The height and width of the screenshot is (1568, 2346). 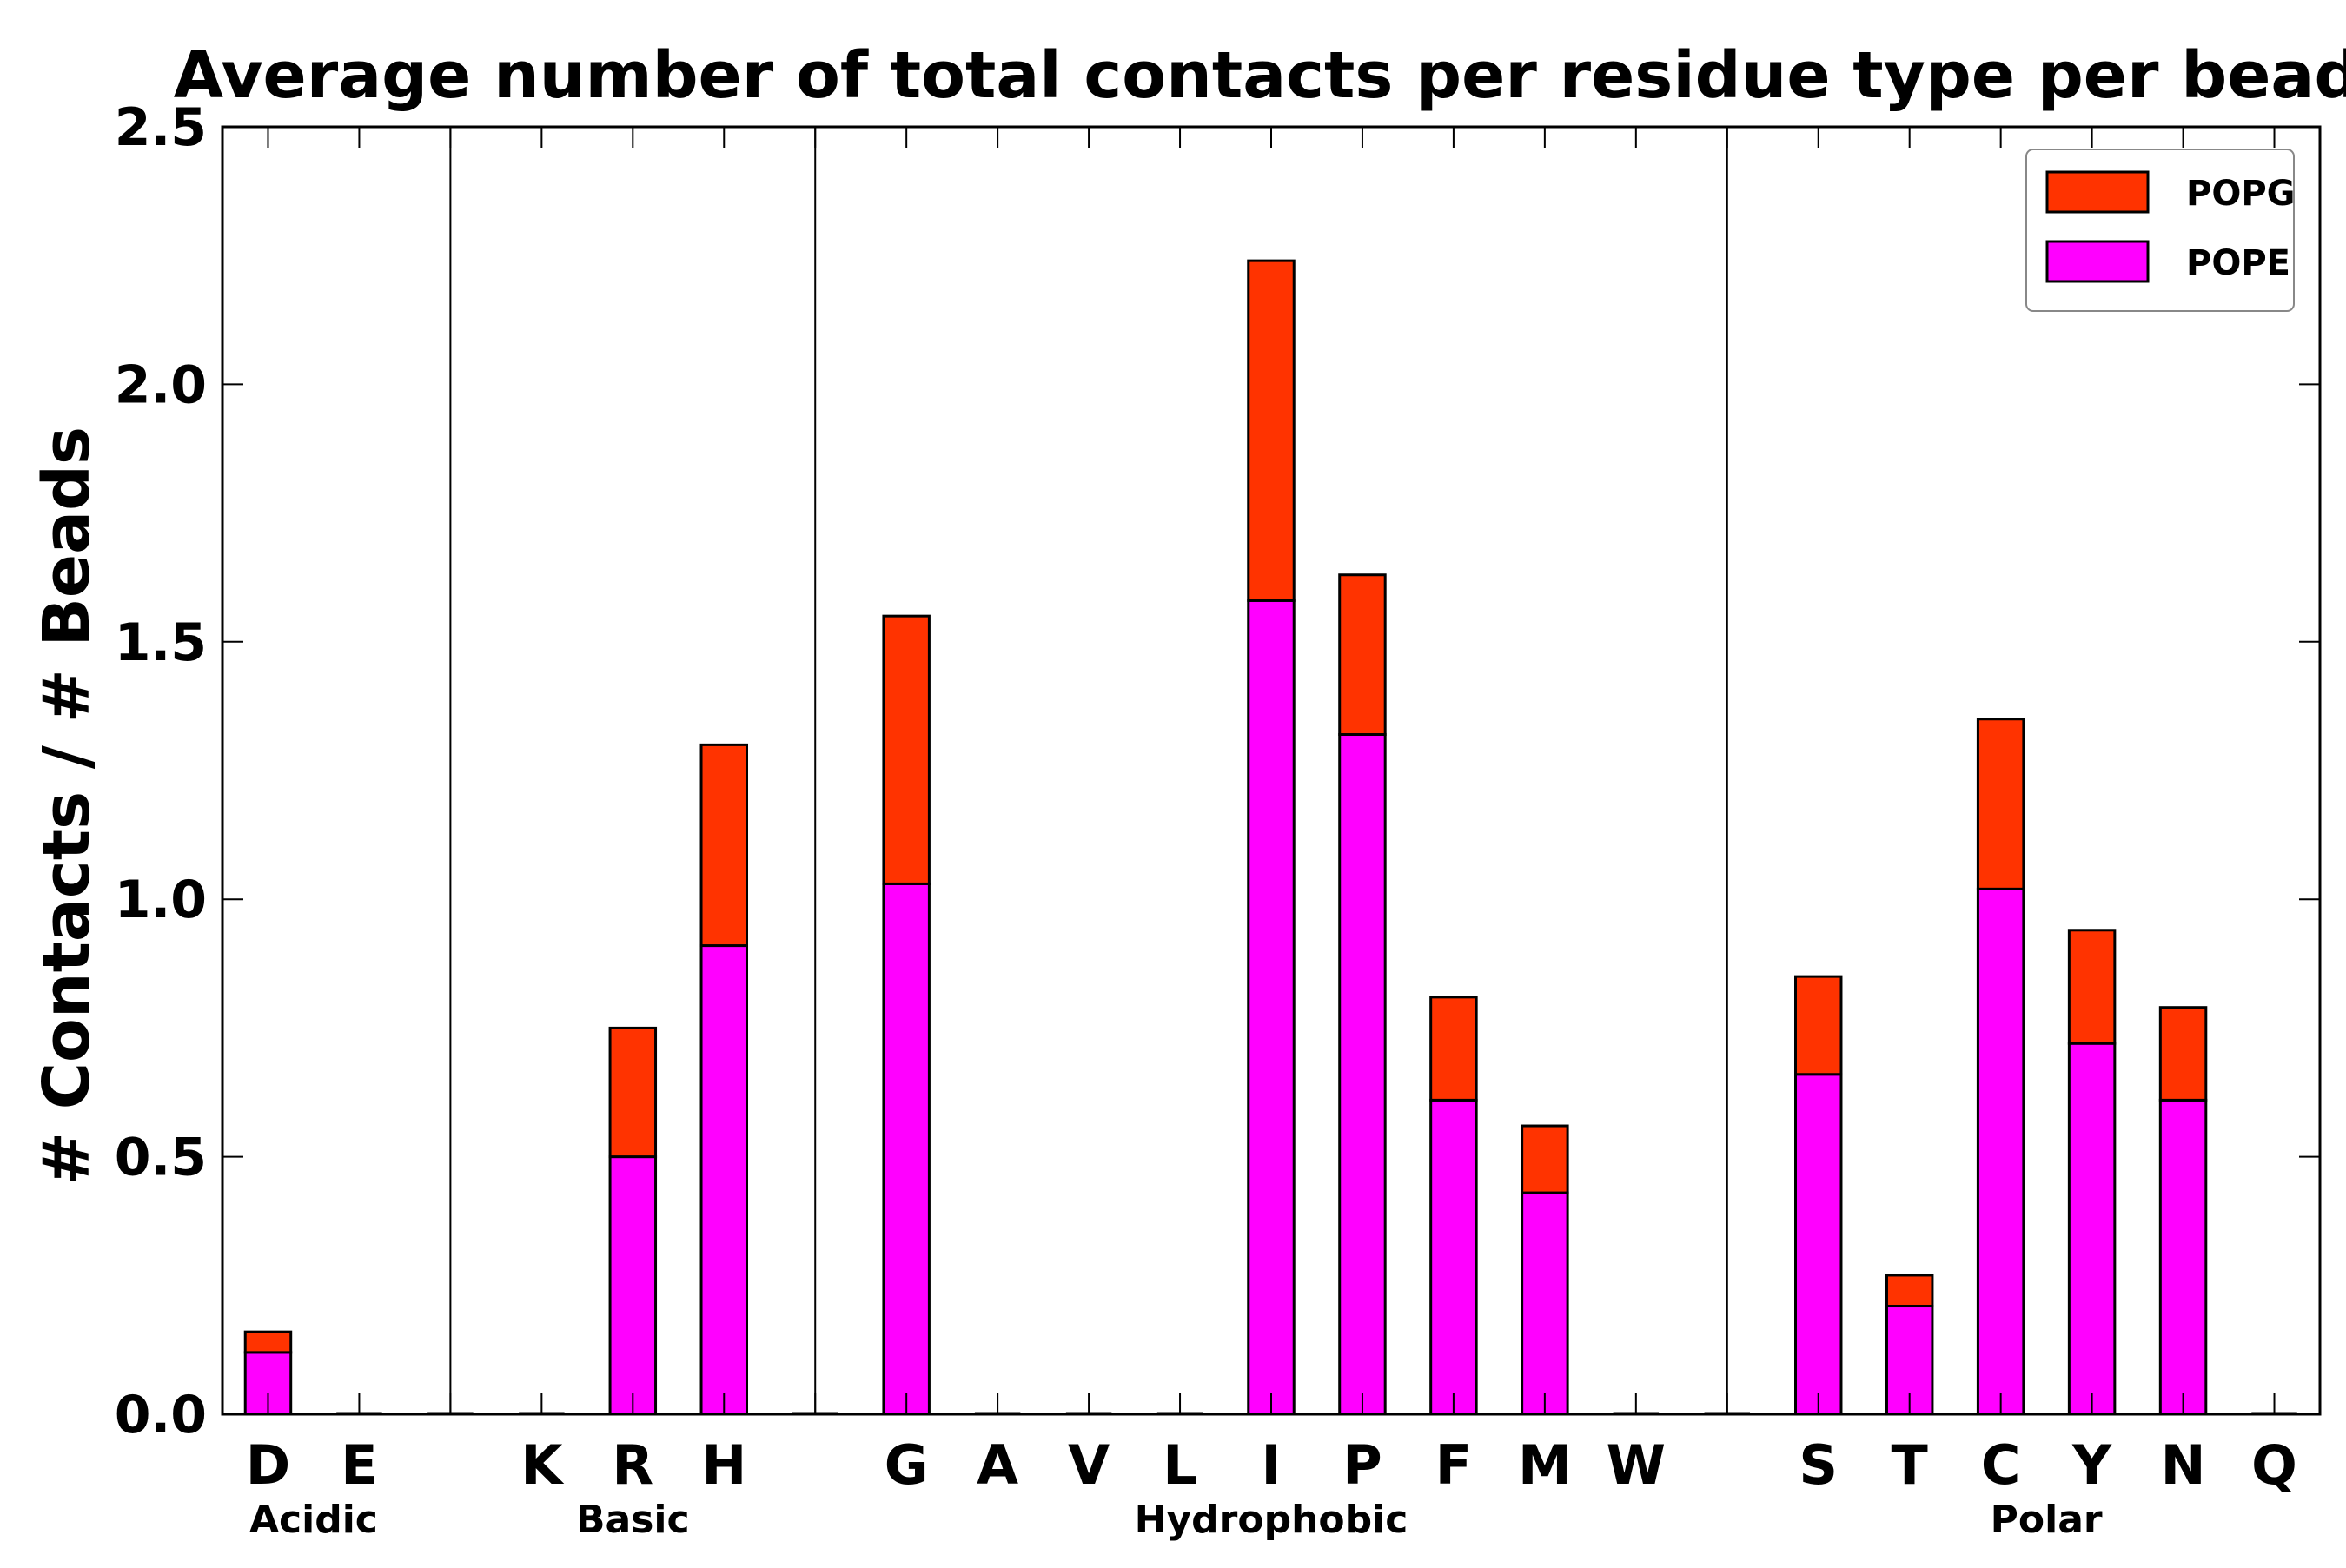 What do you see at coordinates (1545, 1303) in the screenshot?
I see `bar-pope-M` at bounding box center [1545, 1303].